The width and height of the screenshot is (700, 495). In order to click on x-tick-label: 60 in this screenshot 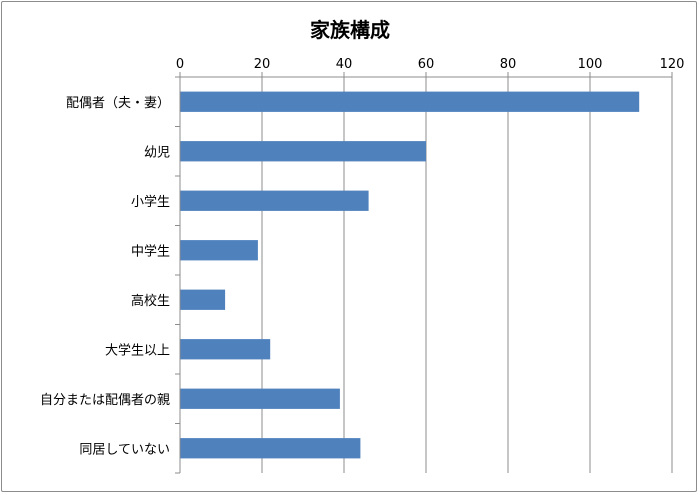, I will do `click(426, 64)`.